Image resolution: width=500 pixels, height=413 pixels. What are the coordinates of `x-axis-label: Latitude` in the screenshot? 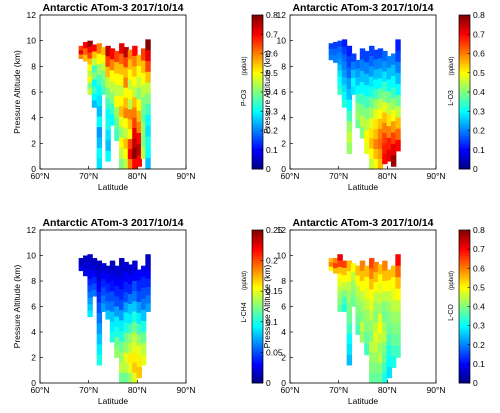 It's located at (113, 401).